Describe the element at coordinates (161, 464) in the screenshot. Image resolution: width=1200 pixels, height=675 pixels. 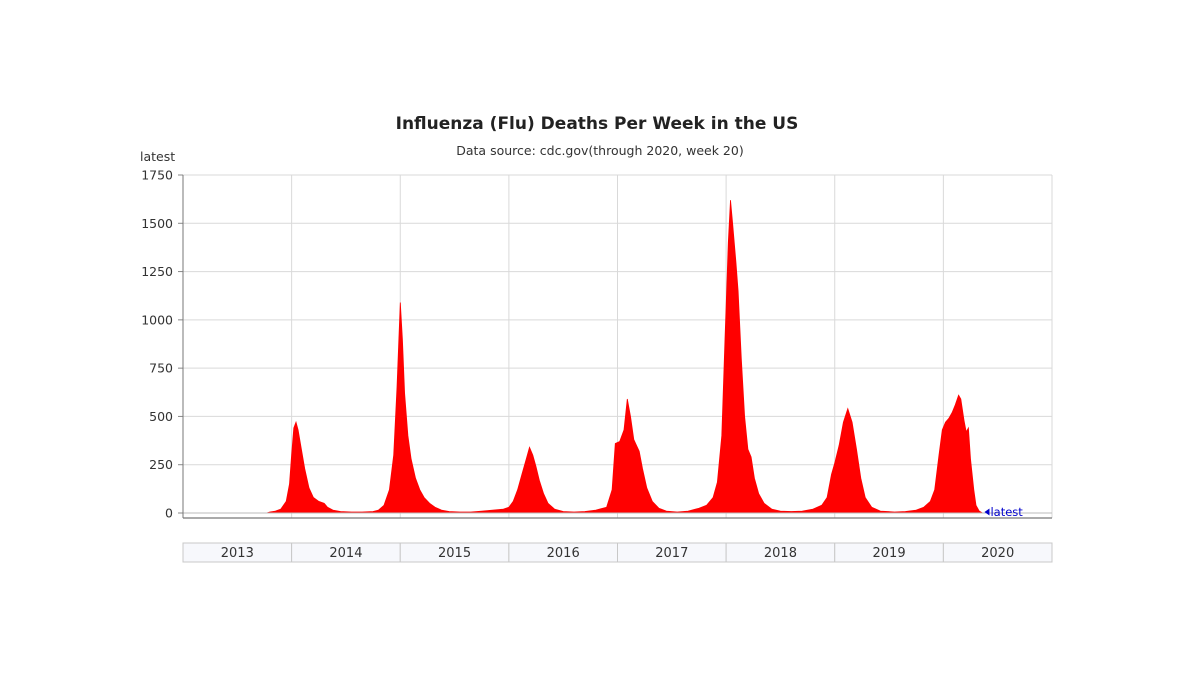
I see `y-tick-label: 250` at that location.